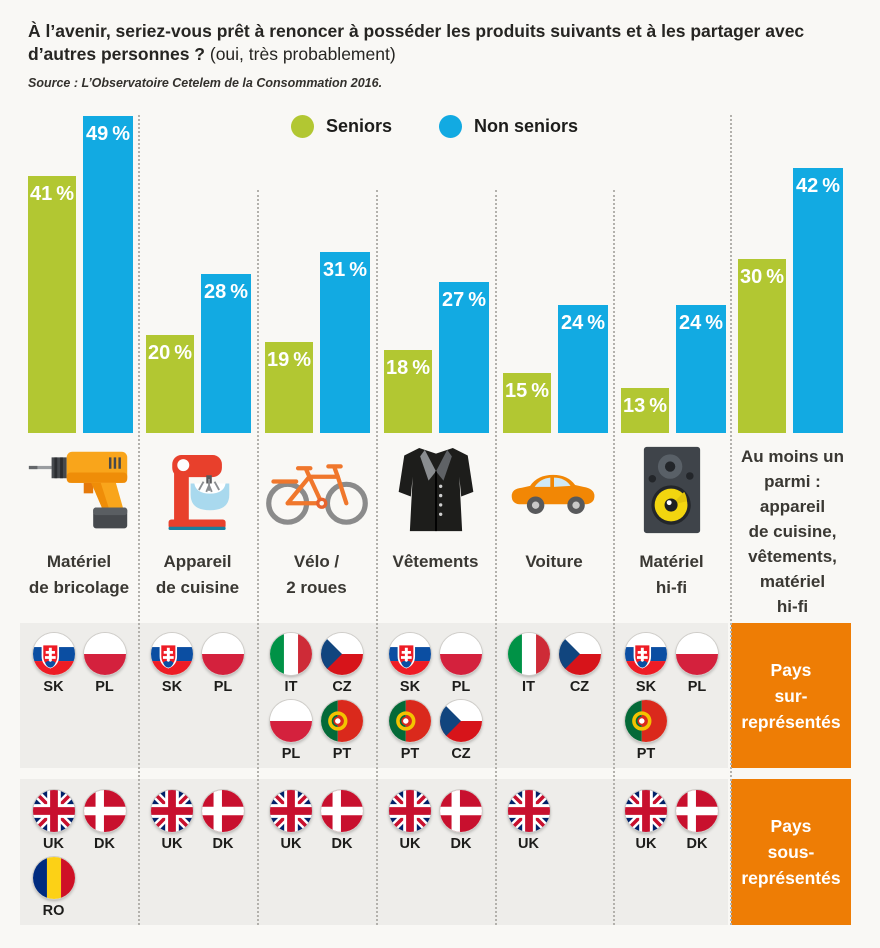 Image resolution: width=880 pixels, height=948 pixels. What do you see at coordinates (818, 300) in the screenshot?
I see `bar-non-seniors: 42 %` at bounding box center [818, 300].